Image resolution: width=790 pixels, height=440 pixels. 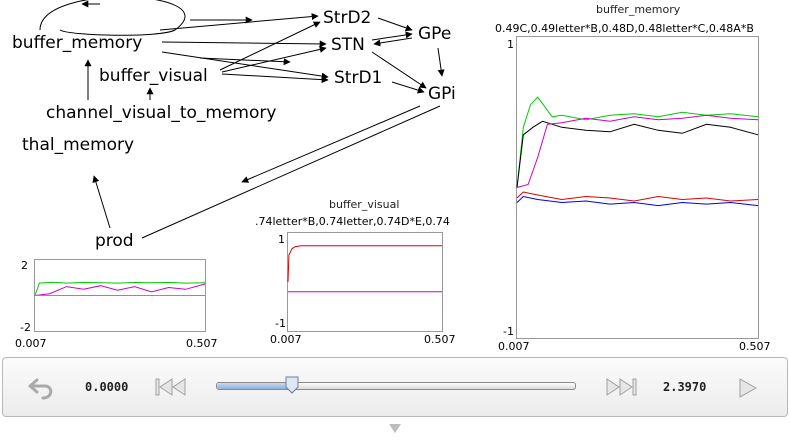 I want to click on edge-bm-bv-cross2, so click(x=245, y=61).